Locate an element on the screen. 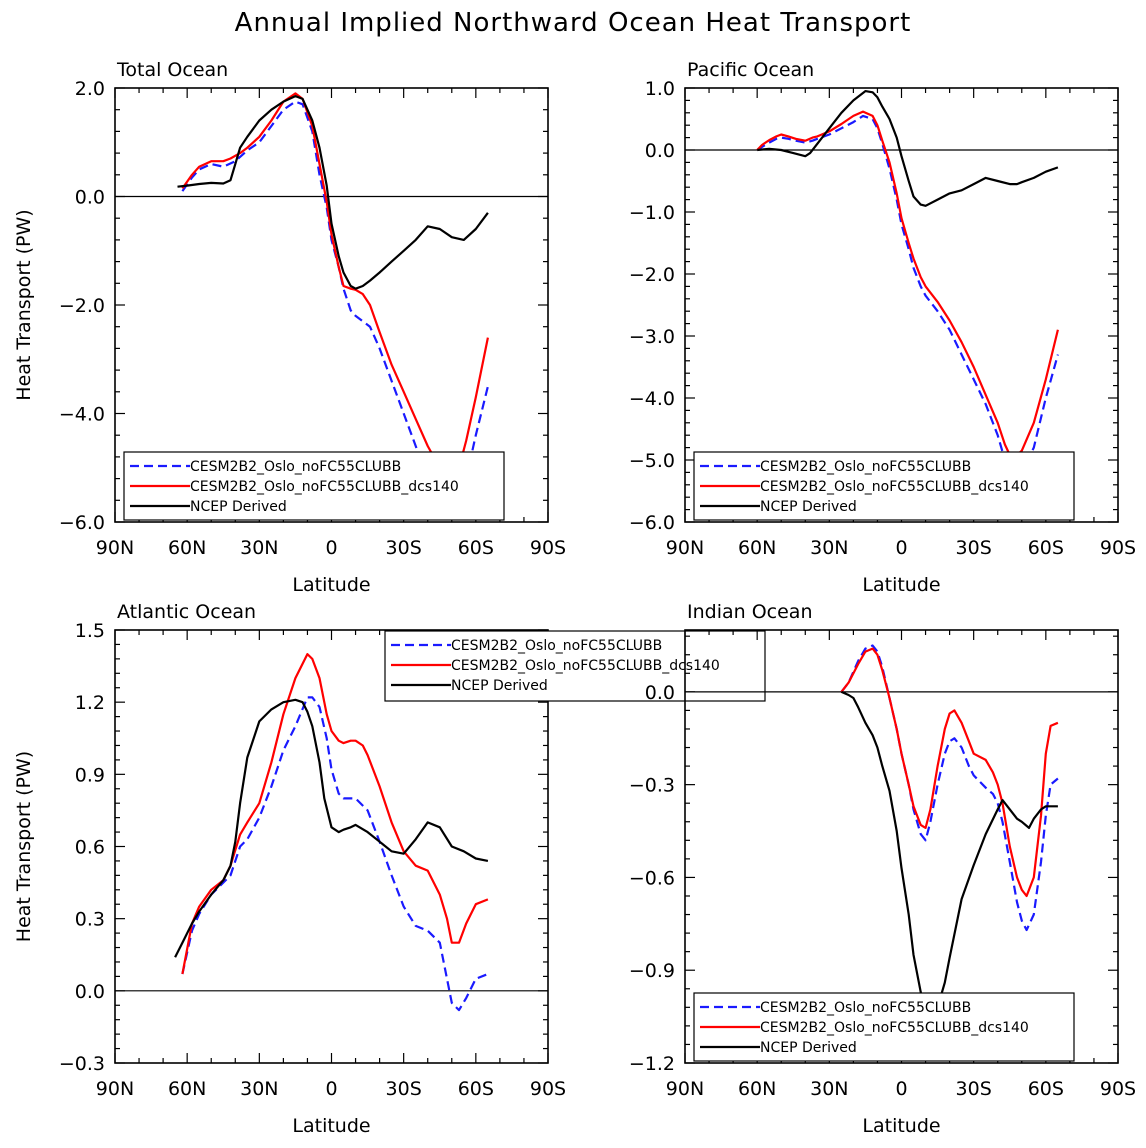 The width and height of the screenshot is (1146, 1148). y-tick-label: −3.0 is located at coordinates (652, 337).